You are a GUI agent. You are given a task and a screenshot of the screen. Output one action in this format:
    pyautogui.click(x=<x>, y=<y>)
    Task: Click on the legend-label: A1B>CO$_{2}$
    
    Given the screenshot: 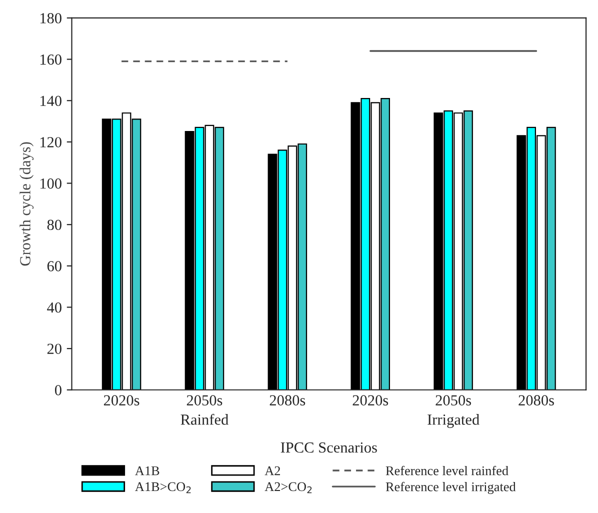 What is the action you would take?
    pyautogui.click(x=163, y=488)
    